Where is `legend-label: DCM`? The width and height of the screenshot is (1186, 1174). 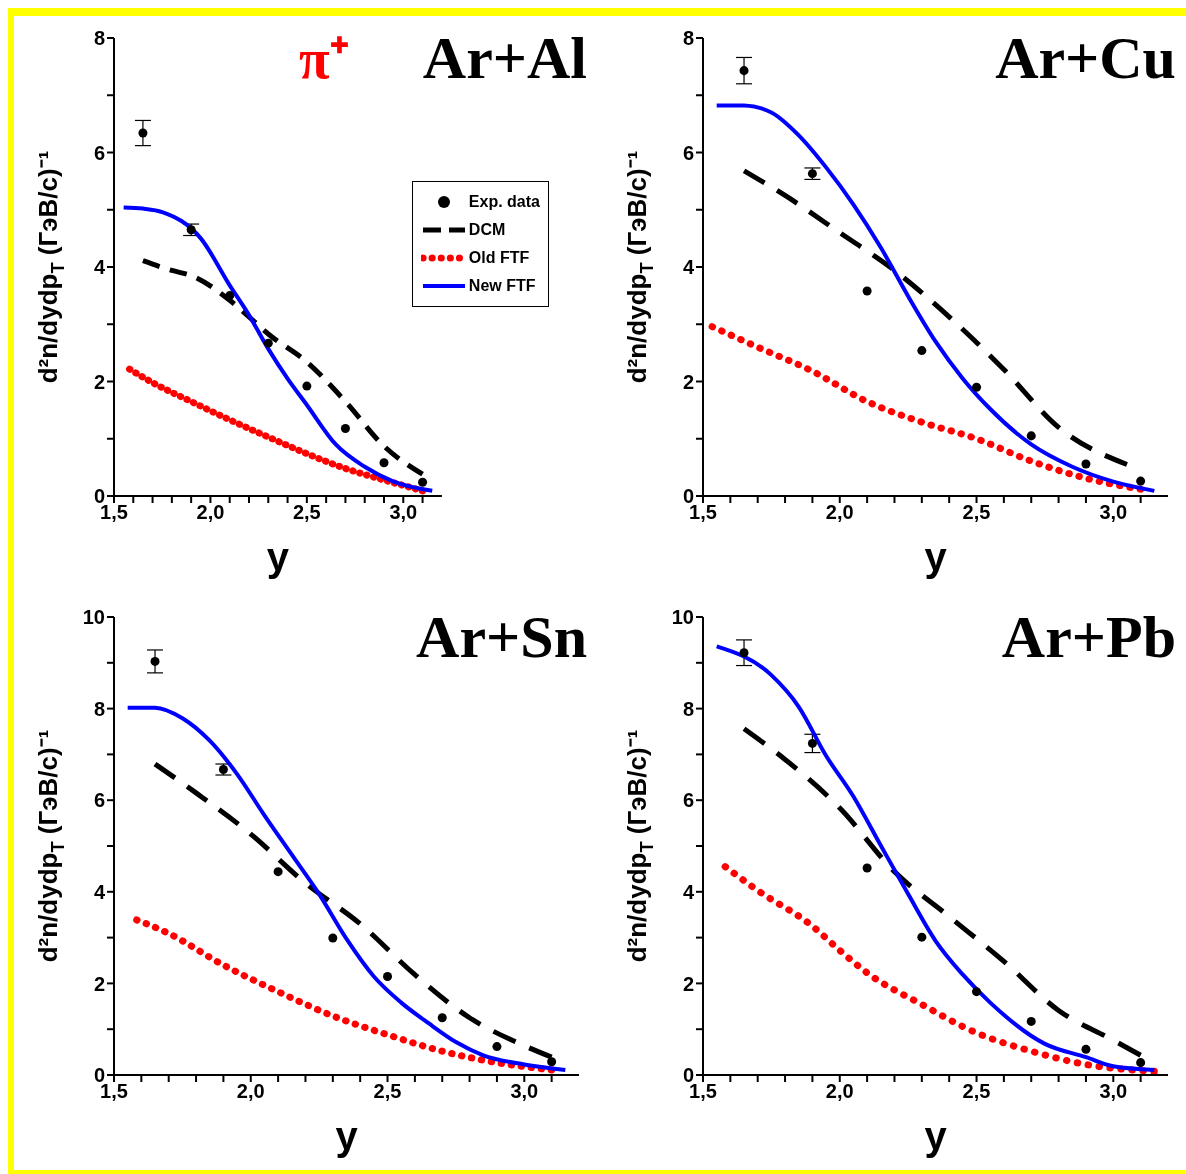
legend-label: DCM is located at coordinates (487, 230).